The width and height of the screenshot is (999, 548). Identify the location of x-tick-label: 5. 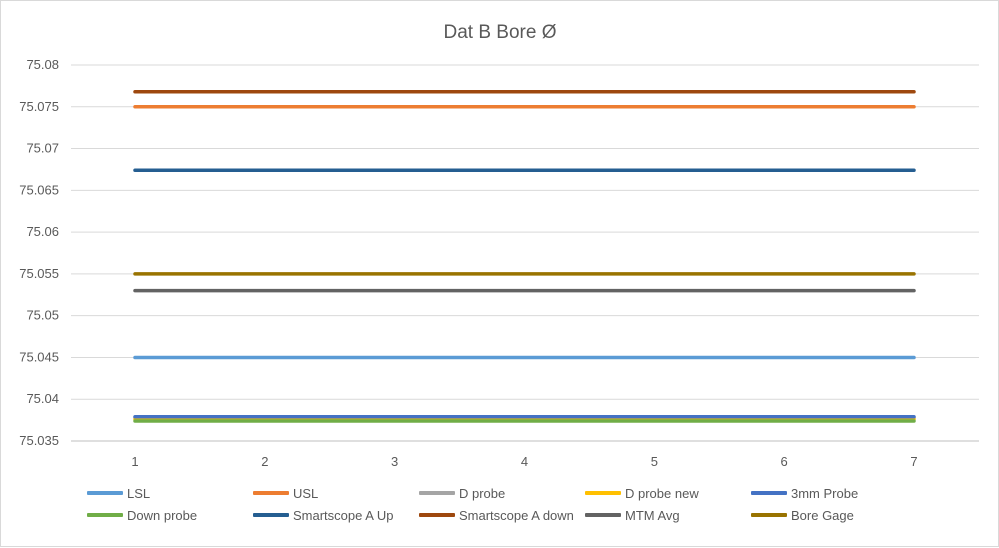
(654, 461).